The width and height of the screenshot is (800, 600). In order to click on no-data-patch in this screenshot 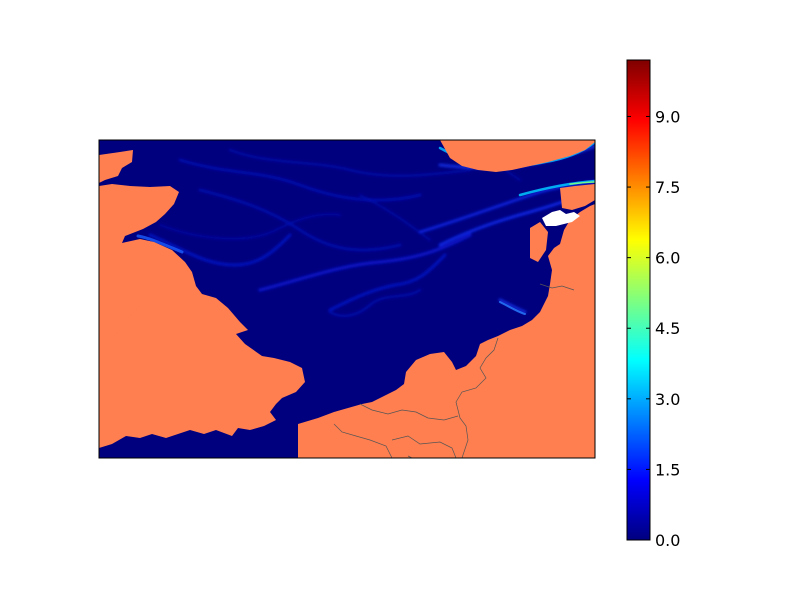, I will do `click(561, 218)`.